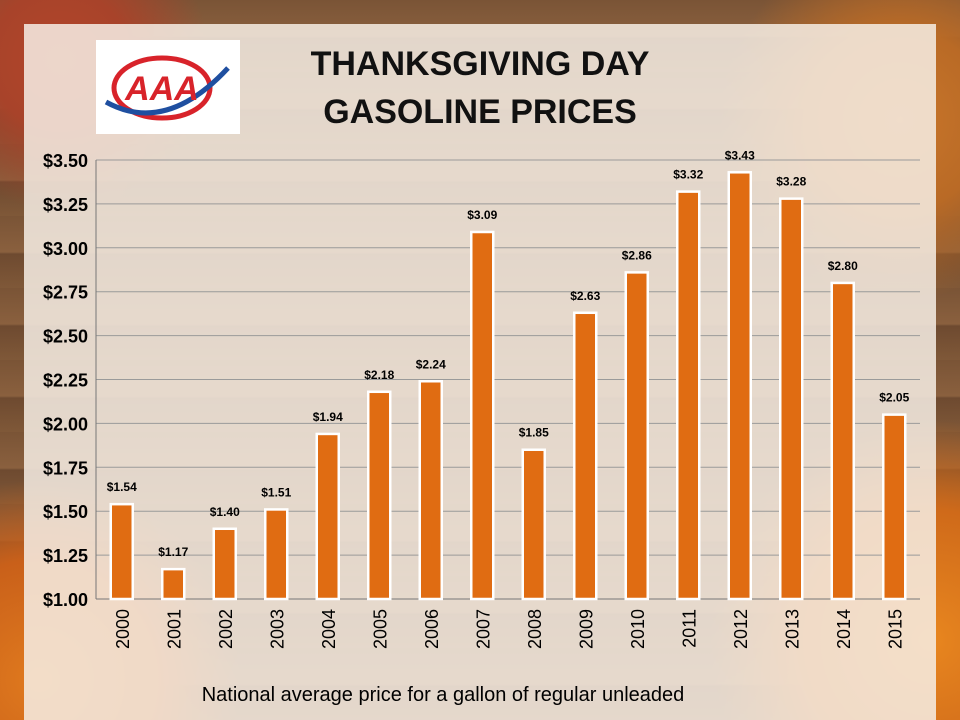 This screenshot has height=720, width=960. I want to click on data-label: $1.17, so click(173, 552).